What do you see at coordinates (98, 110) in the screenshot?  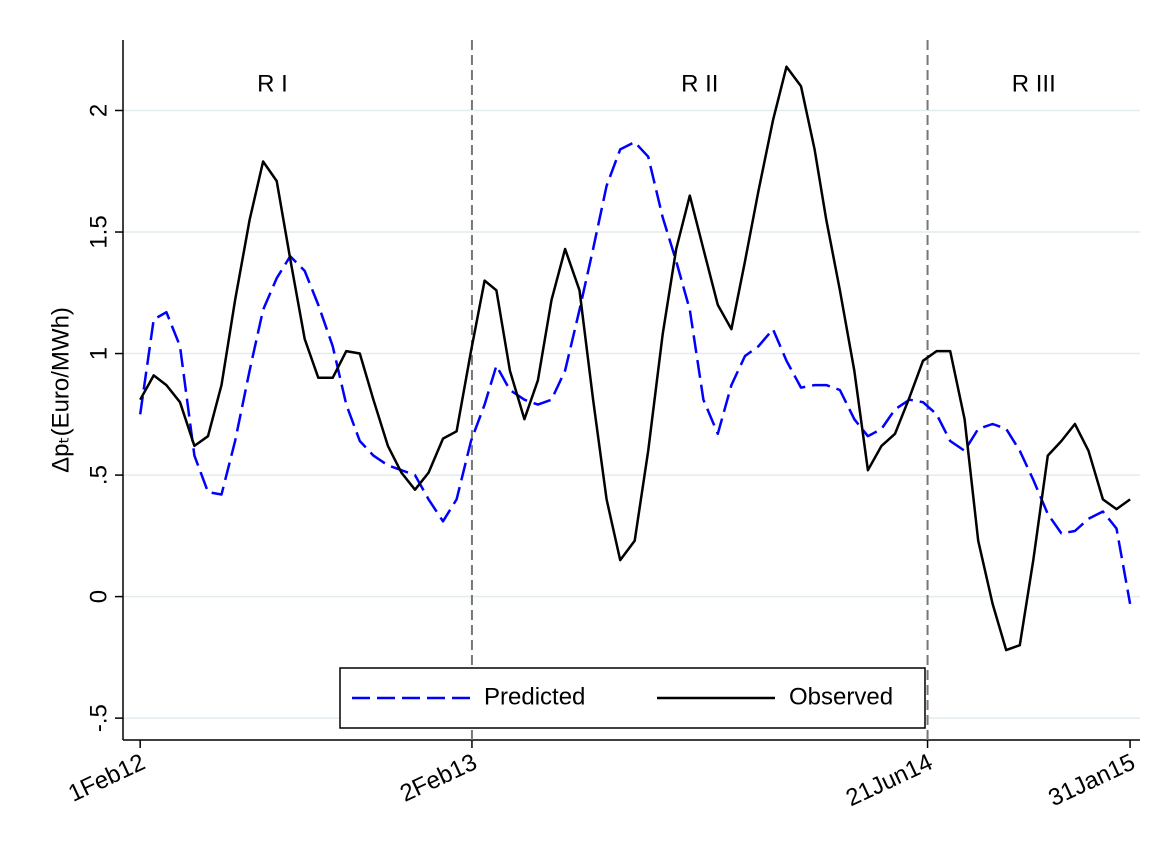 I see `y-tick-label: 2` at bounding box center [98, 110].